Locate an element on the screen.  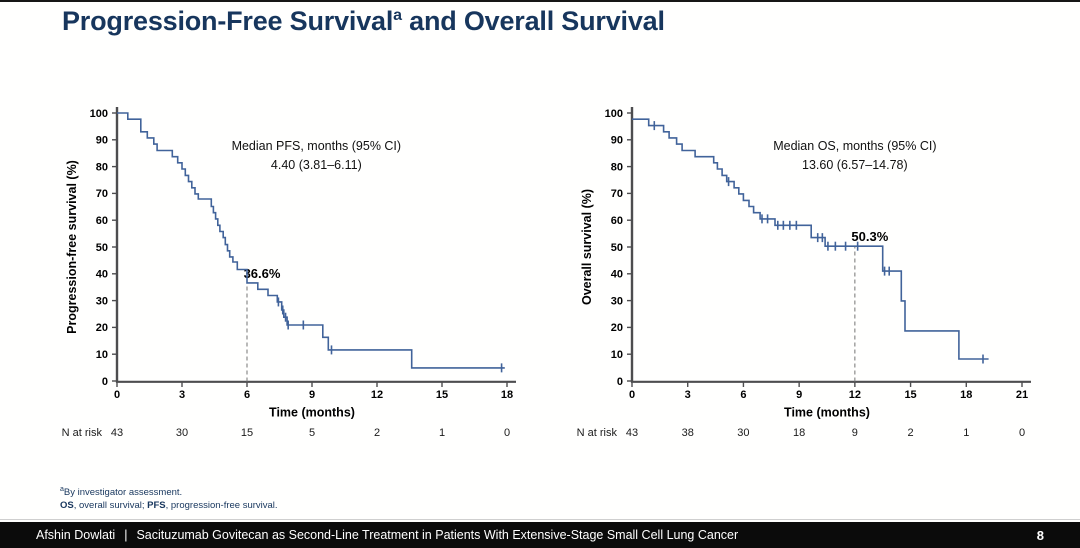
os-ytick-label: 10 is located at coordinates (617, 355).